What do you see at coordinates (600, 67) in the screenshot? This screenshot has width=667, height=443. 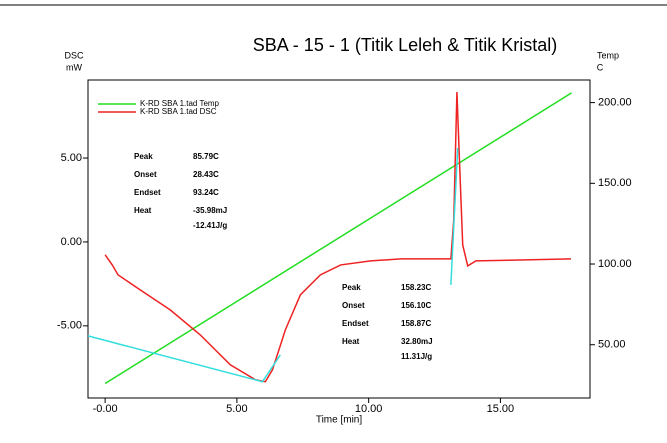 I see `y2-axis-unit: C` at bounding box center [600, 67].